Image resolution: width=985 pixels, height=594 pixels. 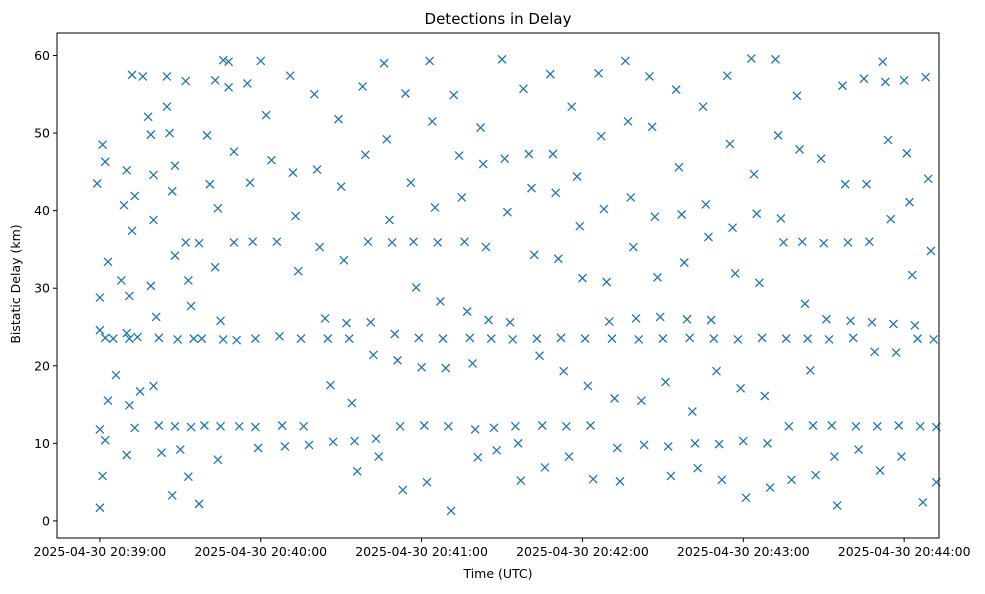 What do you see at coordinates (42, 55) in the screenshot?
I see `y-tick-label: 60` at bounding box center [42, 55].